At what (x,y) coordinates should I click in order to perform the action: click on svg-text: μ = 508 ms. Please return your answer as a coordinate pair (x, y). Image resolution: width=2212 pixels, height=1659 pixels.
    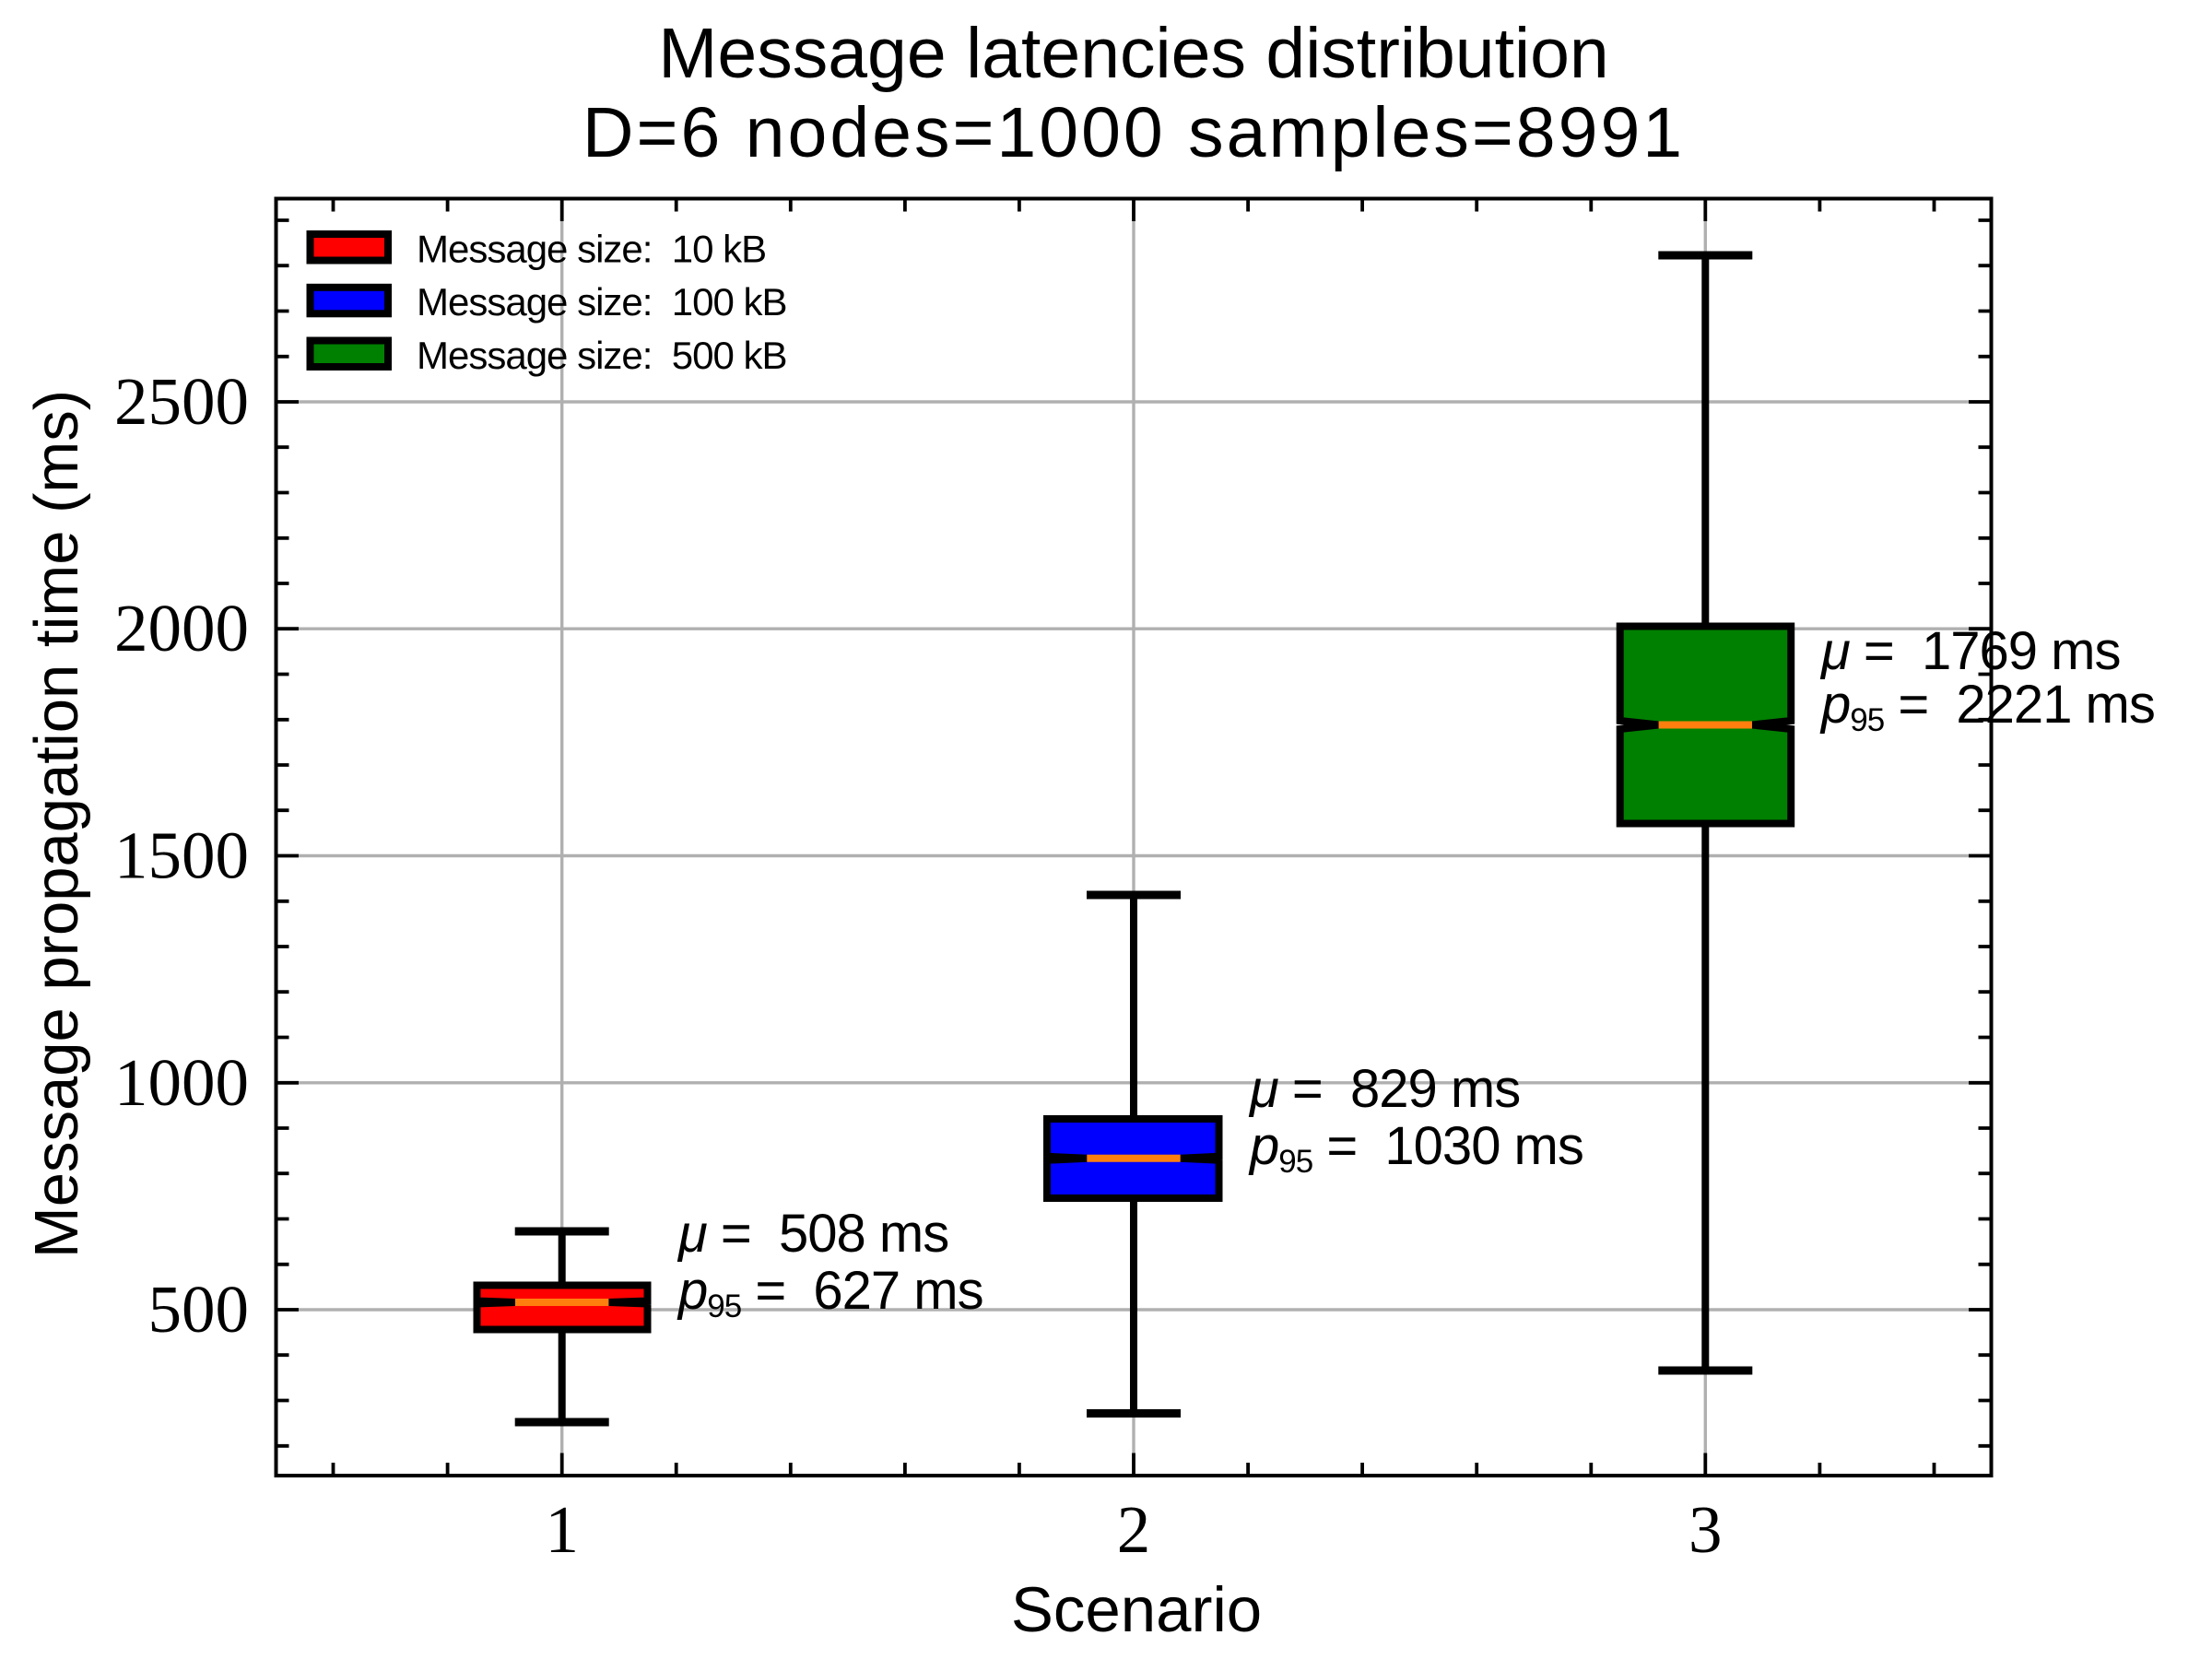
    Looking at the image, I should click on (812, 1234).